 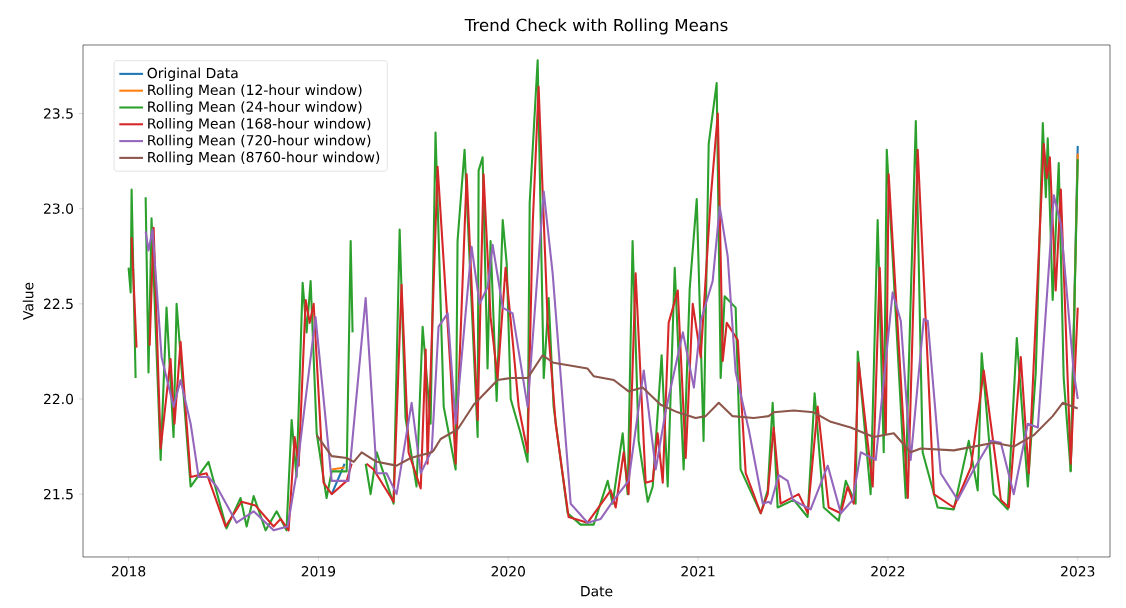 I want to click on y-tick-label: 23.0, so click(x=59, y=208).